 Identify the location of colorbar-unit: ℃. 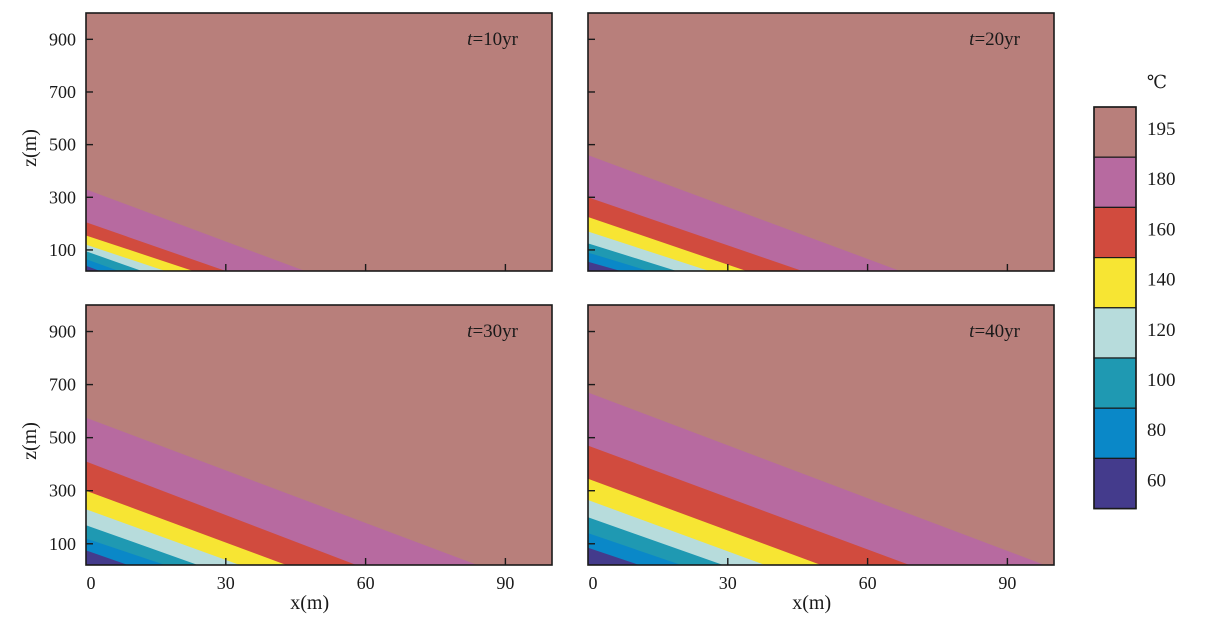
(1157, 82).